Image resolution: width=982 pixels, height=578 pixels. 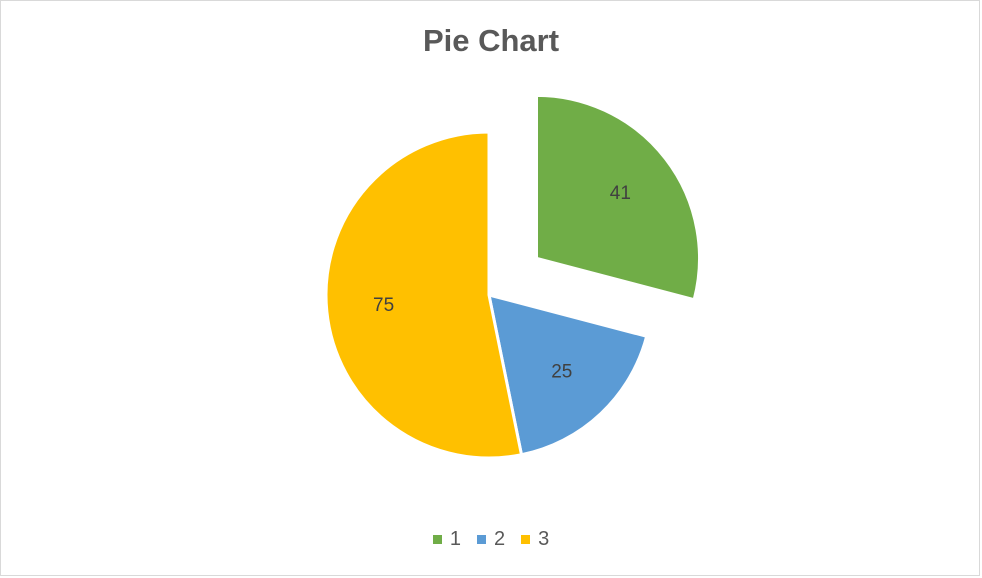 What do you see at coordinates (383, 305) in the screenshot?
I see `data-label-3: 75` at bounding box center [383, 305].